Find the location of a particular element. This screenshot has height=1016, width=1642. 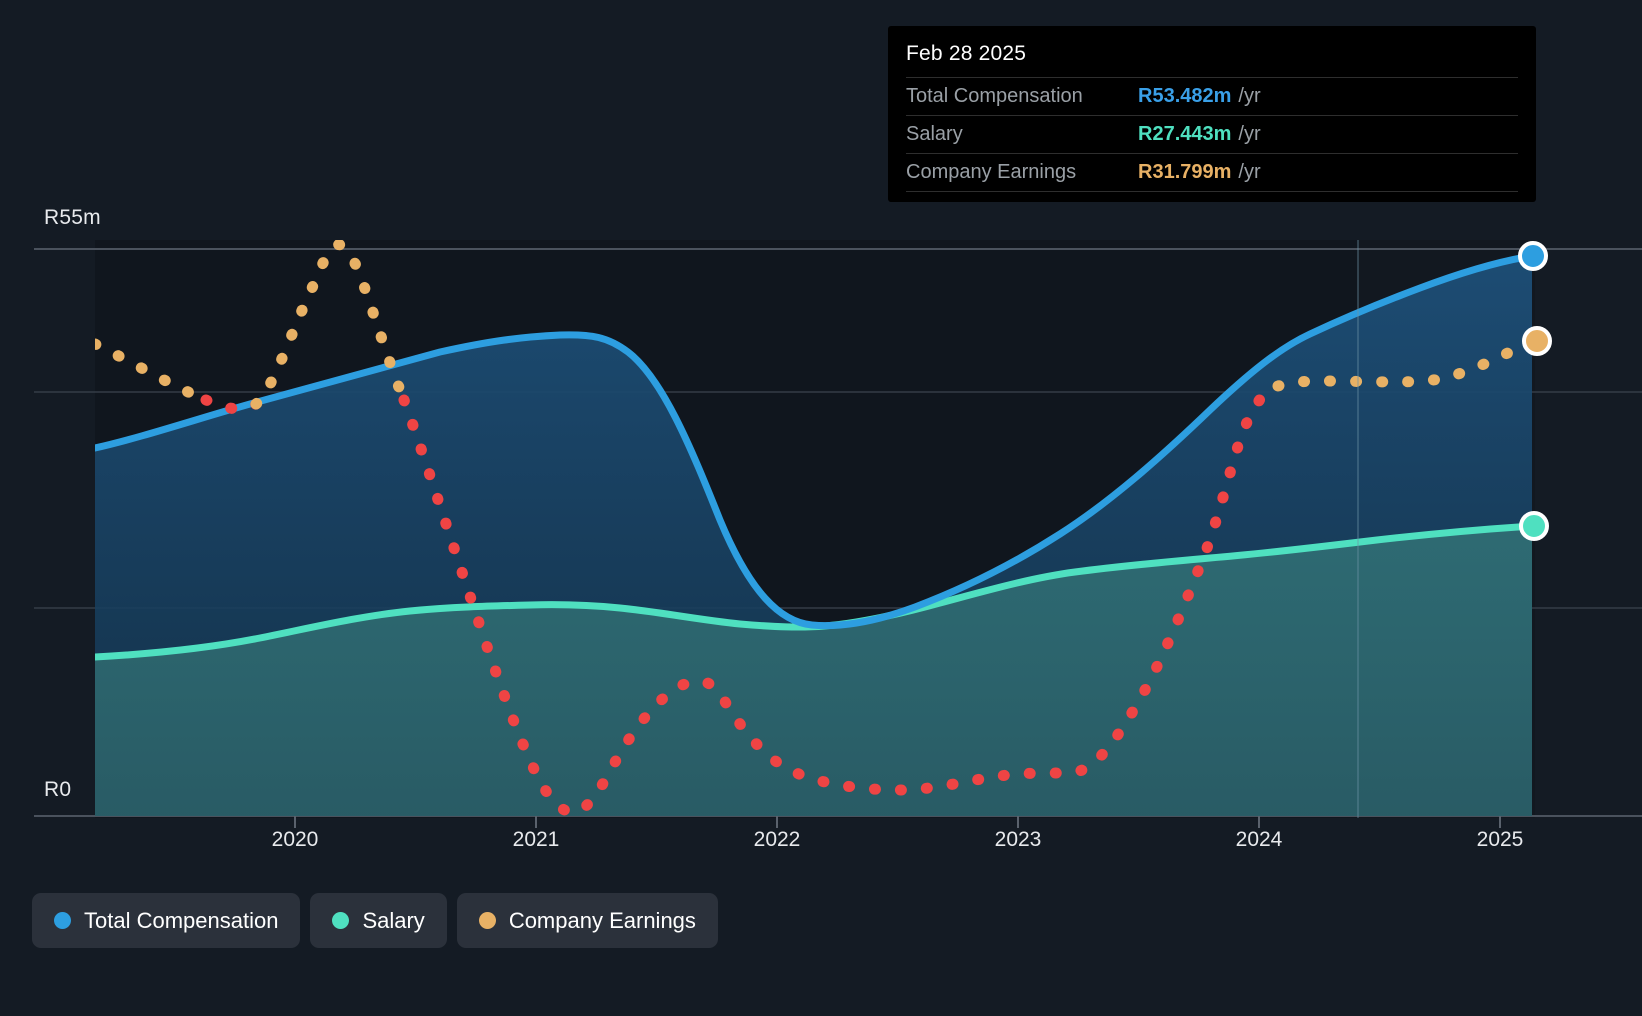

line-company-earnings-positive-end is located at coordinates (1403, 363).